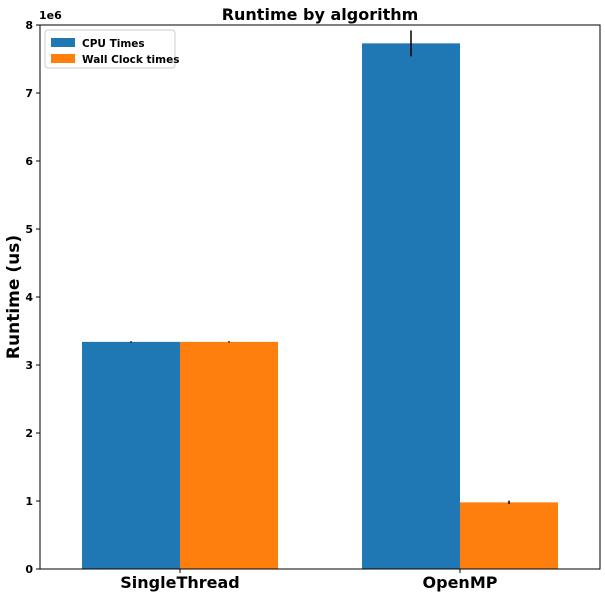 This screenshot has height=597, width=605. Describe the element at coordinates (29, 365) in the screenshot. I see `y-tick-label: 3` at that location.